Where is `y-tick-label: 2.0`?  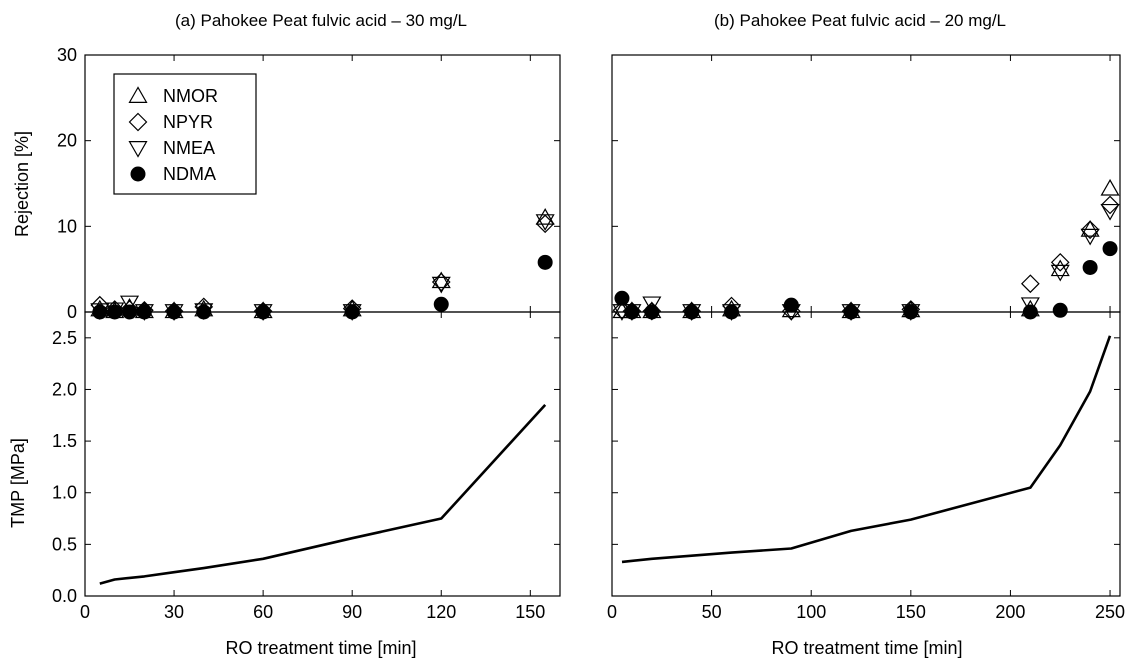
y-tick-label: 2.0 is located at coordinates (64, 389).